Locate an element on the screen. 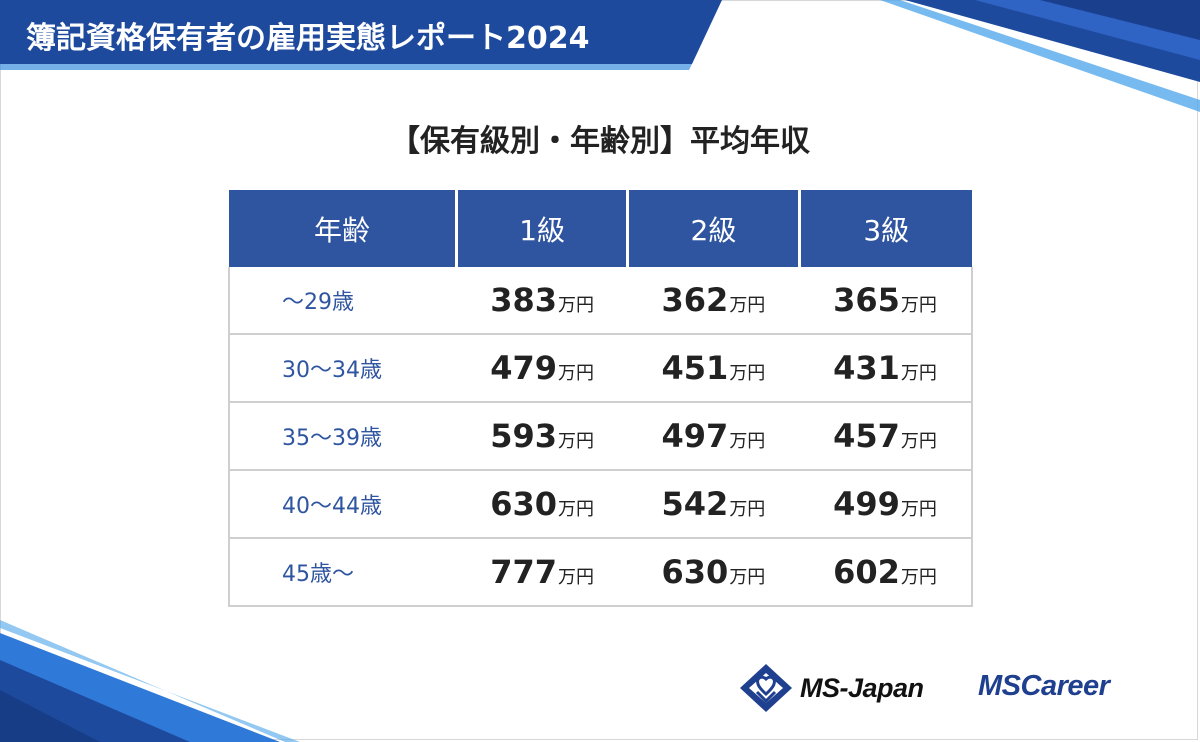 This screenshot has width=1200, height=742. report-title: 簿記資格保有者の雇用実態レポート2024 is located at coordinates (308, 38).